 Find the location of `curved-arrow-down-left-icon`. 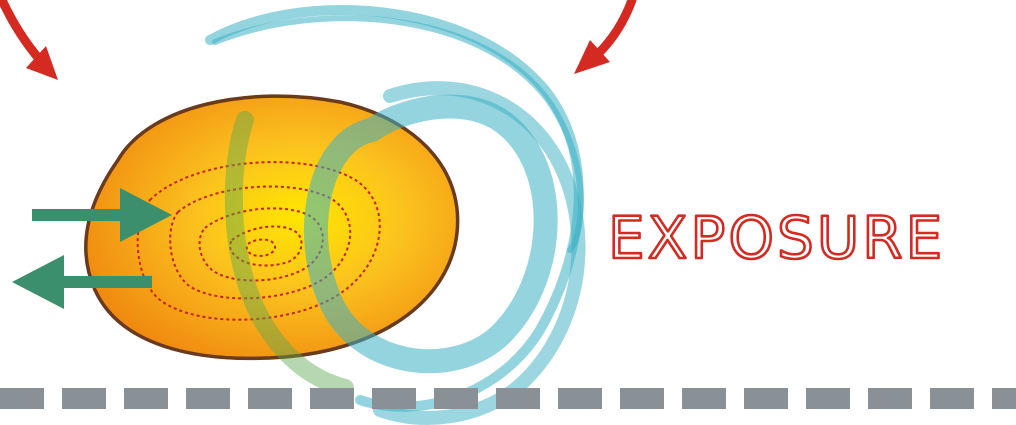

curved-arrow-down-left-icon is located at coordinates (605, 37).